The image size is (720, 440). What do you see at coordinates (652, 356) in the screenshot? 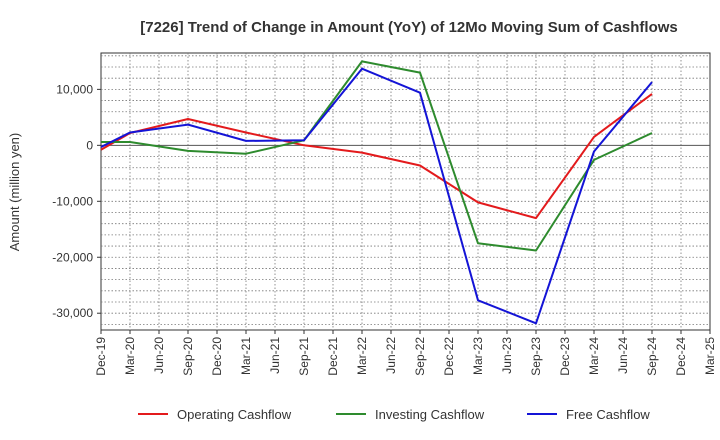
I see `x-tick-label: Sep-24` at bounding box center [652, 356].